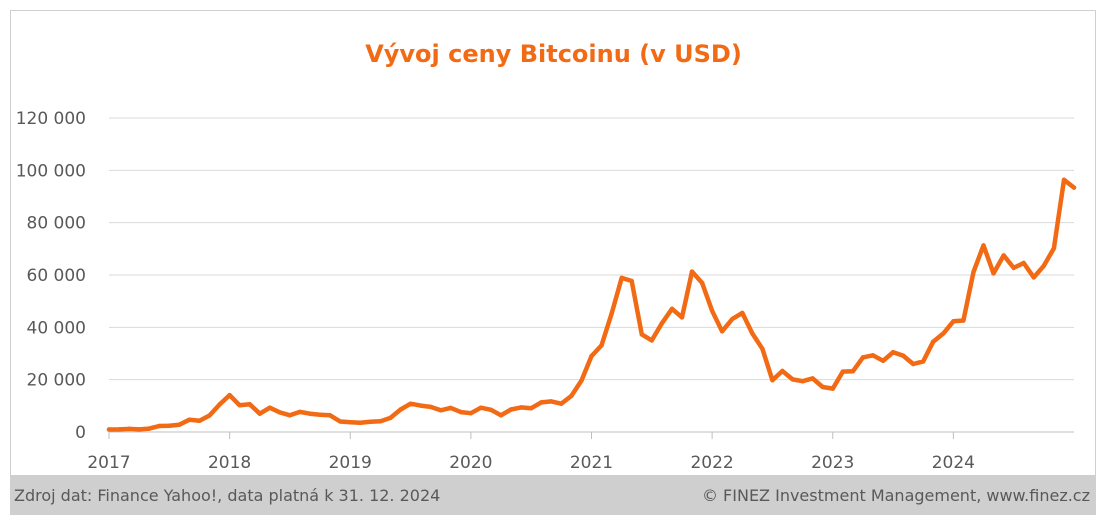 This screenshot has height=525, width=1107. Describe the element at coordinates (711, 463) in the screenshot. I see `x-tick-label: 2022` at that location.